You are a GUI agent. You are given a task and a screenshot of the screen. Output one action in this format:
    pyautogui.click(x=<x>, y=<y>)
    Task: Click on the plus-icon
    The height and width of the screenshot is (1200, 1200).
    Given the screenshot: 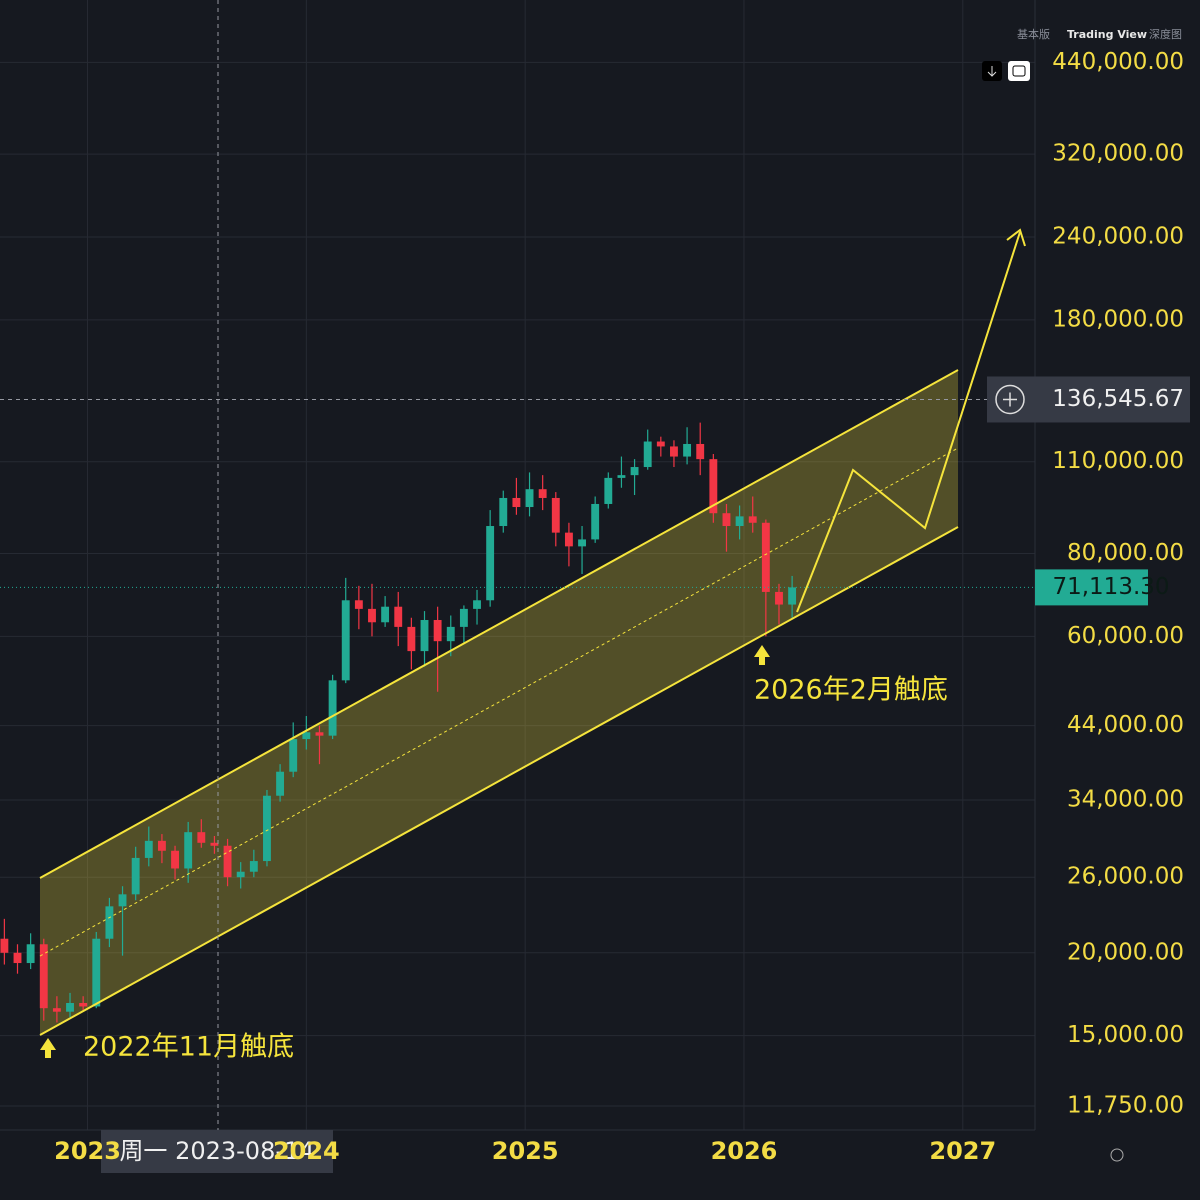 What is the action you would take?
    pyautogui.click(x=1010, y=399)
    